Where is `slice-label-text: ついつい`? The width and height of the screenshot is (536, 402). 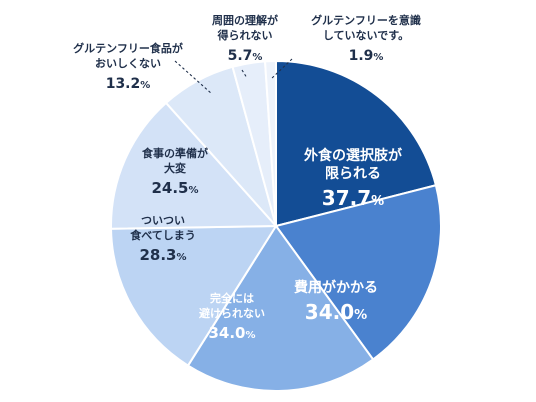 slice-label-text: ついつい is located at coordinates (163, 220).